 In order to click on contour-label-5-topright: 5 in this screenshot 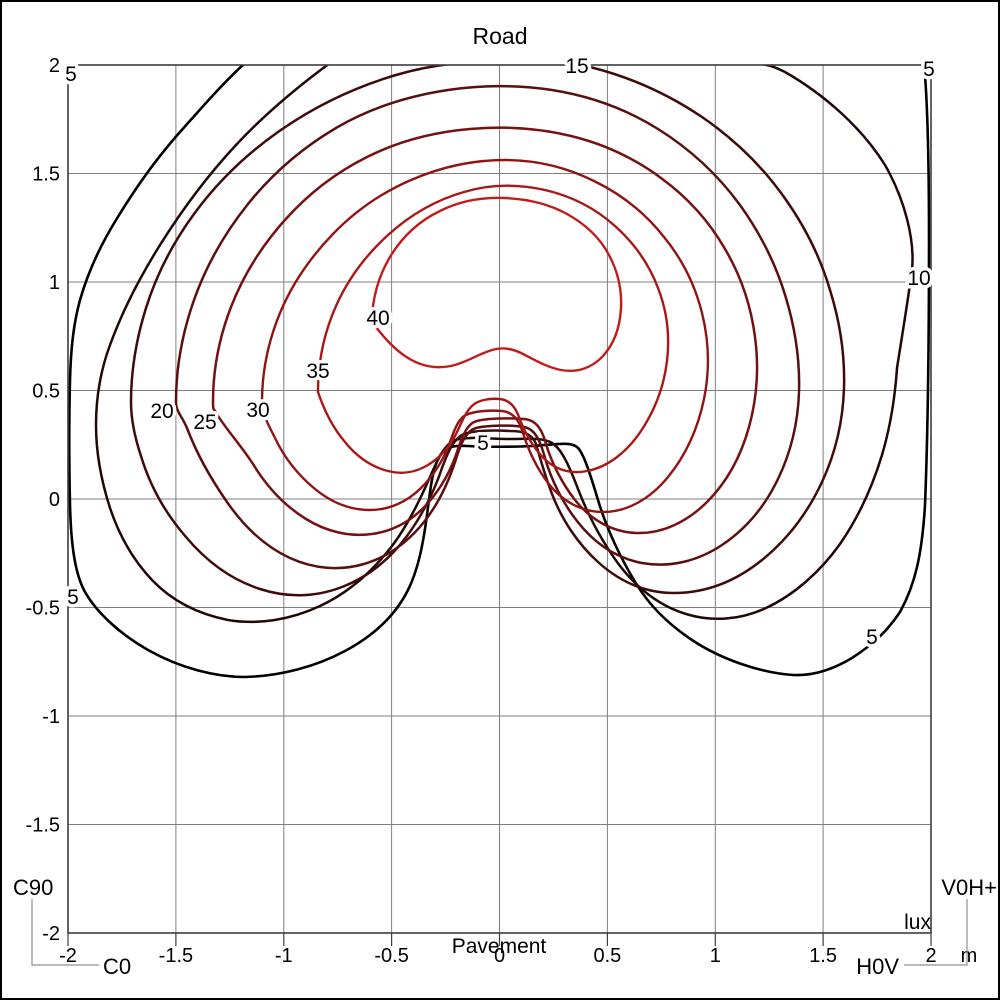, I will do `click(929, 69)`.